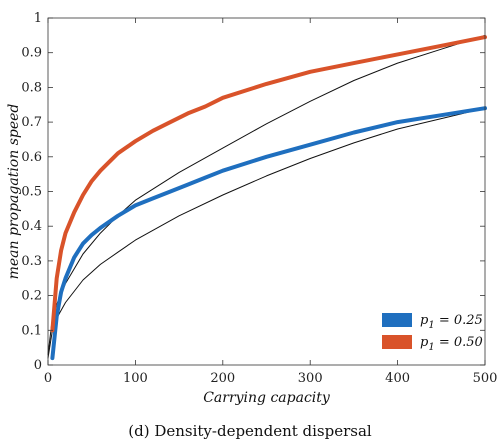 This screenshot has width=500, height=446. I want to click on x-tick-label: 500, so click(485, 378).